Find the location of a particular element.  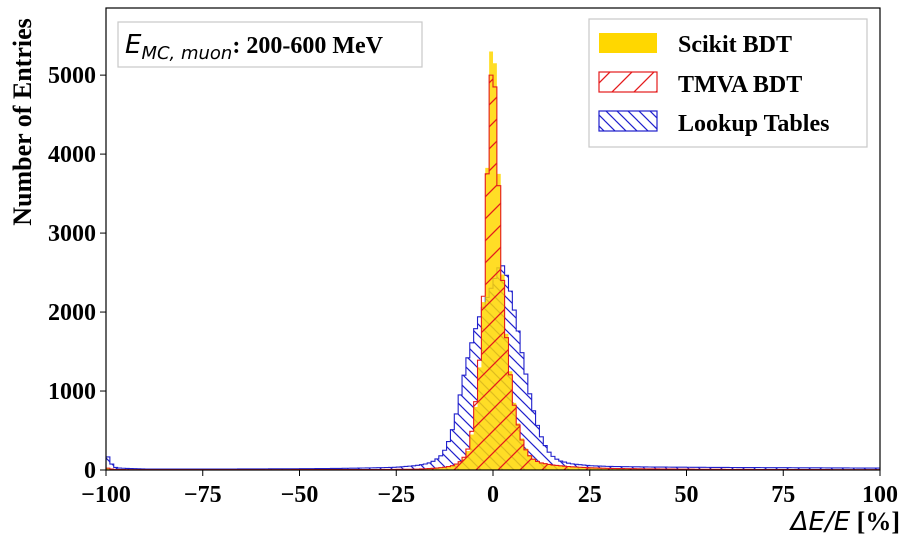

x-axis-label-math: ΔE/E is located at coordinates (820, 521).